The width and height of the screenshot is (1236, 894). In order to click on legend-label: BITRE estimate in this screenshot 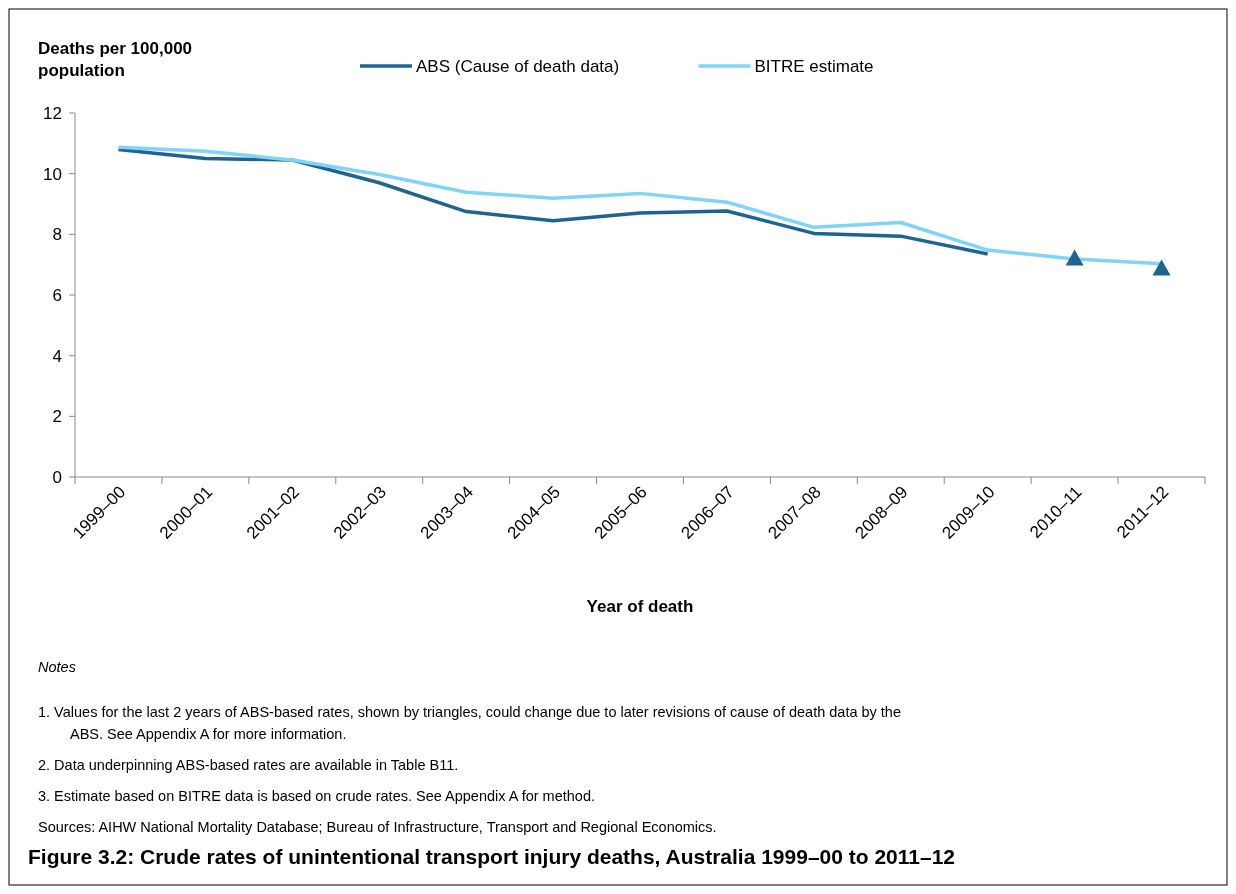, I will do `click(814, 66)`.